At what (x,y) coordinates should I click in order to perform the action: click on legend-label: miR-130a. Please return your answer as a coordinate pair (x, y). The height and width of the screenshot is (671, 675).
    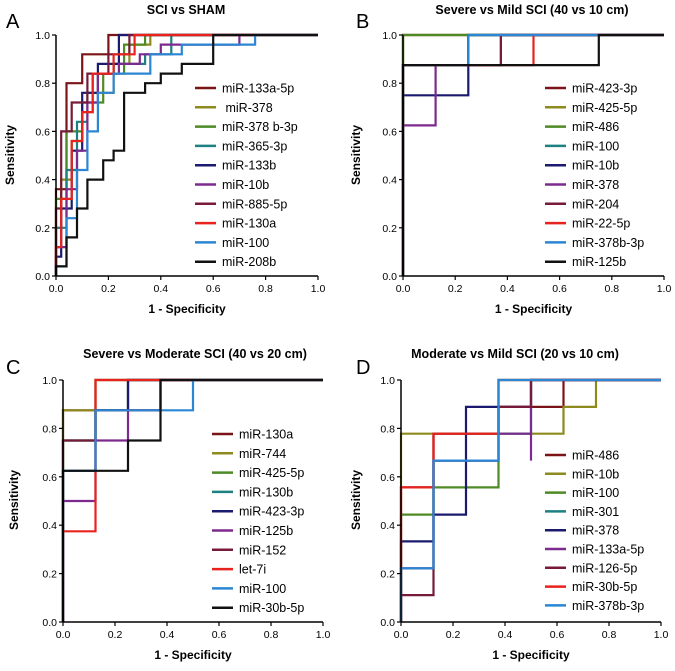
    Looking at the image, I should click on (266, 435).